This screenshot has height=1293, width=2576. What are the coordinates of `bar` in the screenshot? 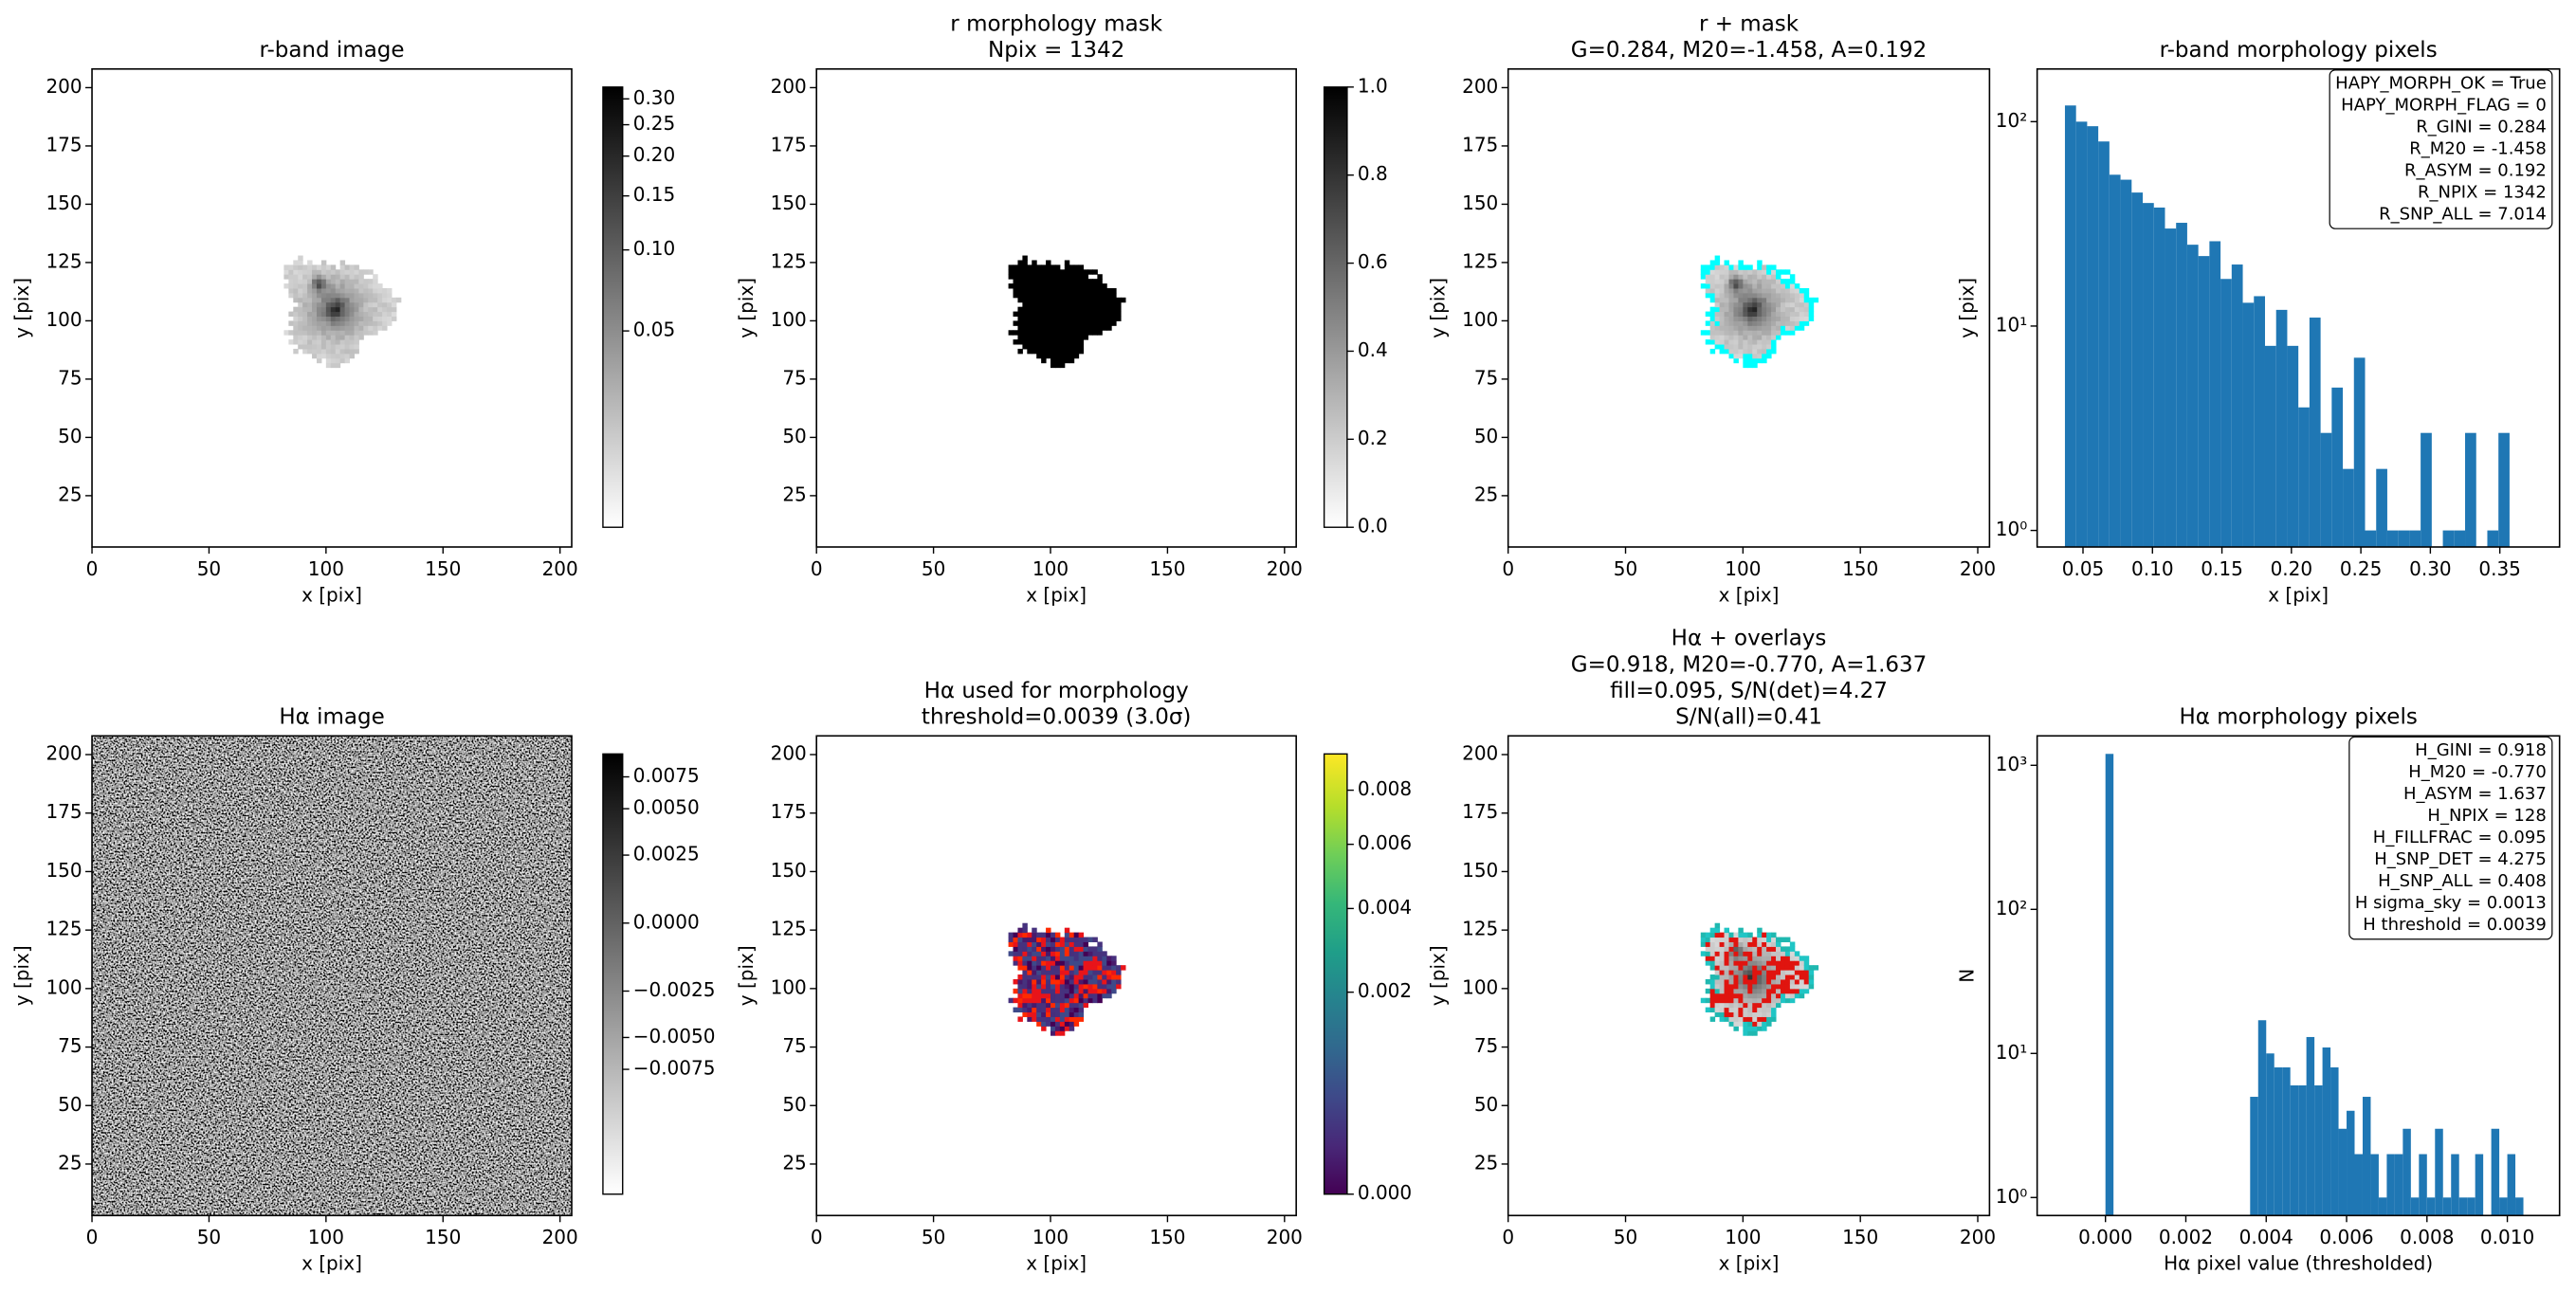 It's located at (2343, 1172).